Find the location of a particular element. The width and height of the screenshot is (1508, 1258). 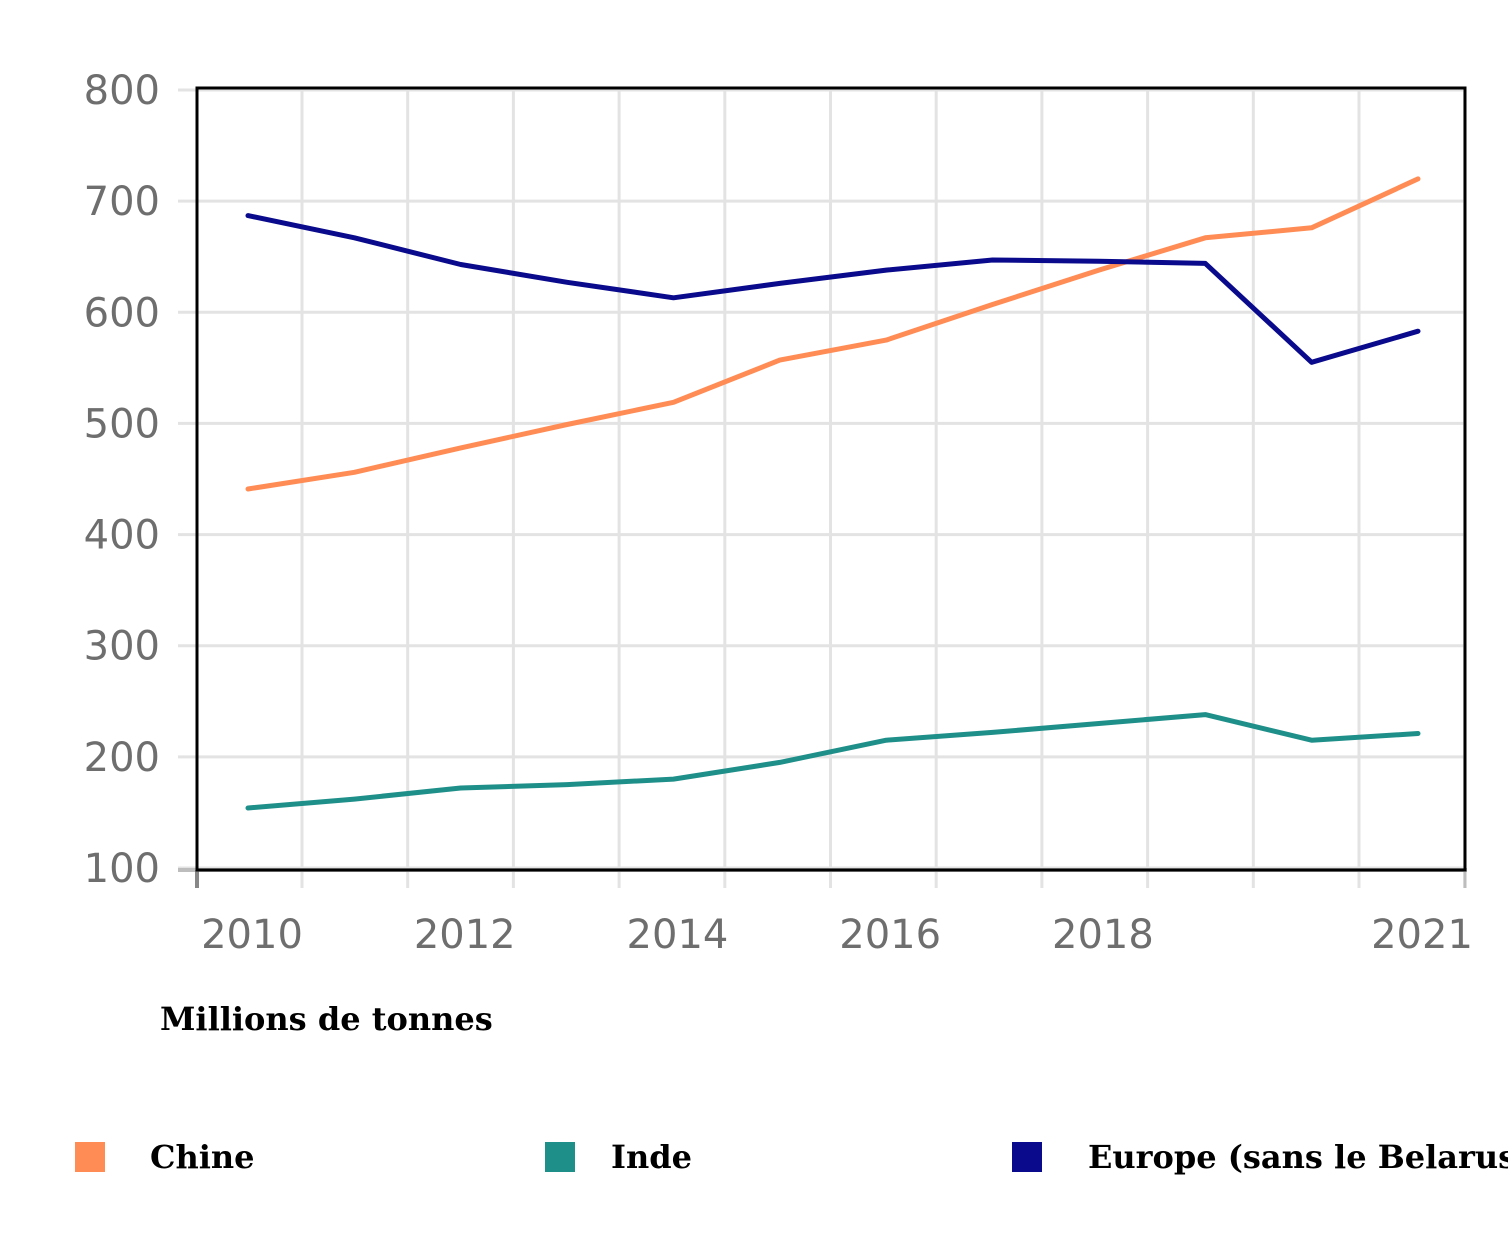

x-tick-label: 2016 is located at coordinates (890, 935).